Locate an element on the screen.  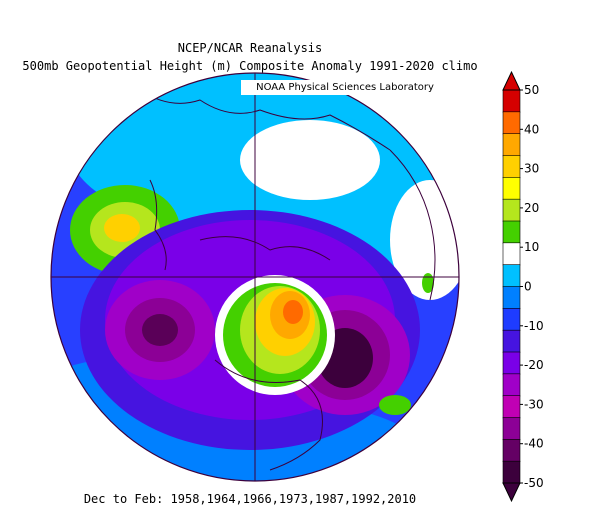
coastline-arctic is located at coordinates (265, 248).